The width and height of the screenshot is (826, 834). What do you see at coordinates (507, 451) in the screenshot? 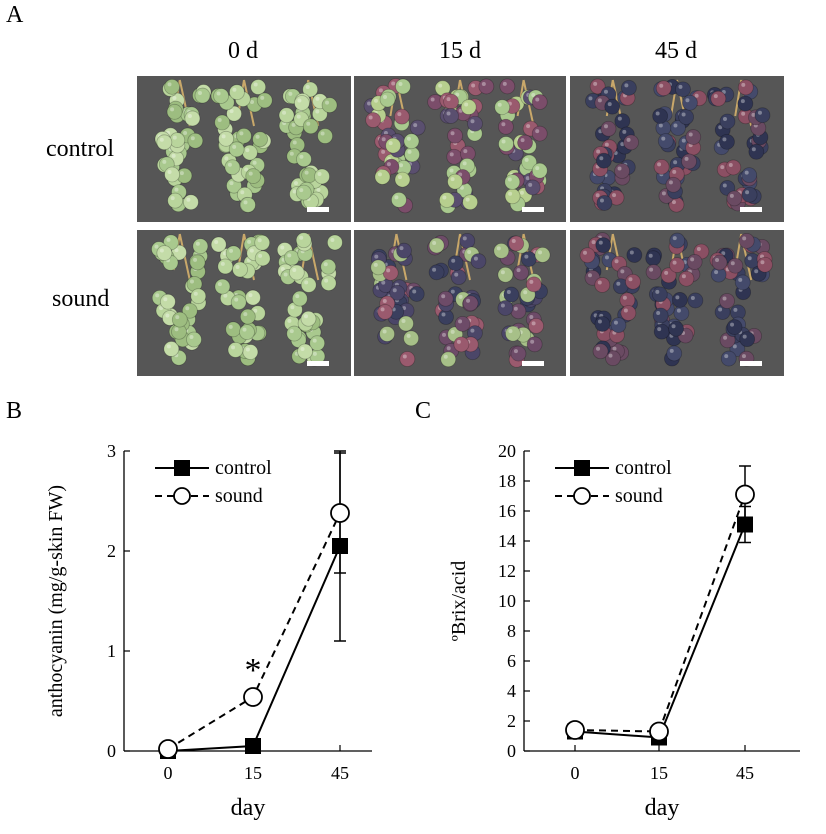
I see `y-tick-label: 20` at bounding box center [507, 451].